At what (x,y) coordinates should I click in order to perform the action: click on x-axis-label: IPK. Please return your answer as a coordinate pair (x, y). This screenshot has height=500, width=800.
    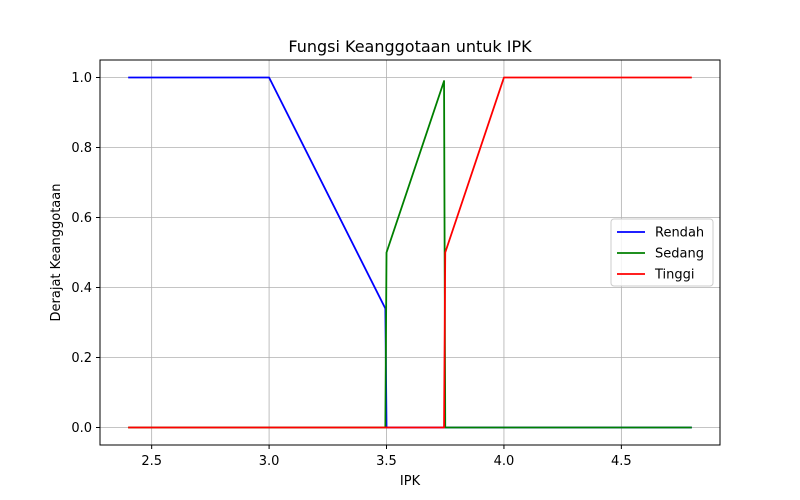
    Looking at the image, I should click on (410, 481).